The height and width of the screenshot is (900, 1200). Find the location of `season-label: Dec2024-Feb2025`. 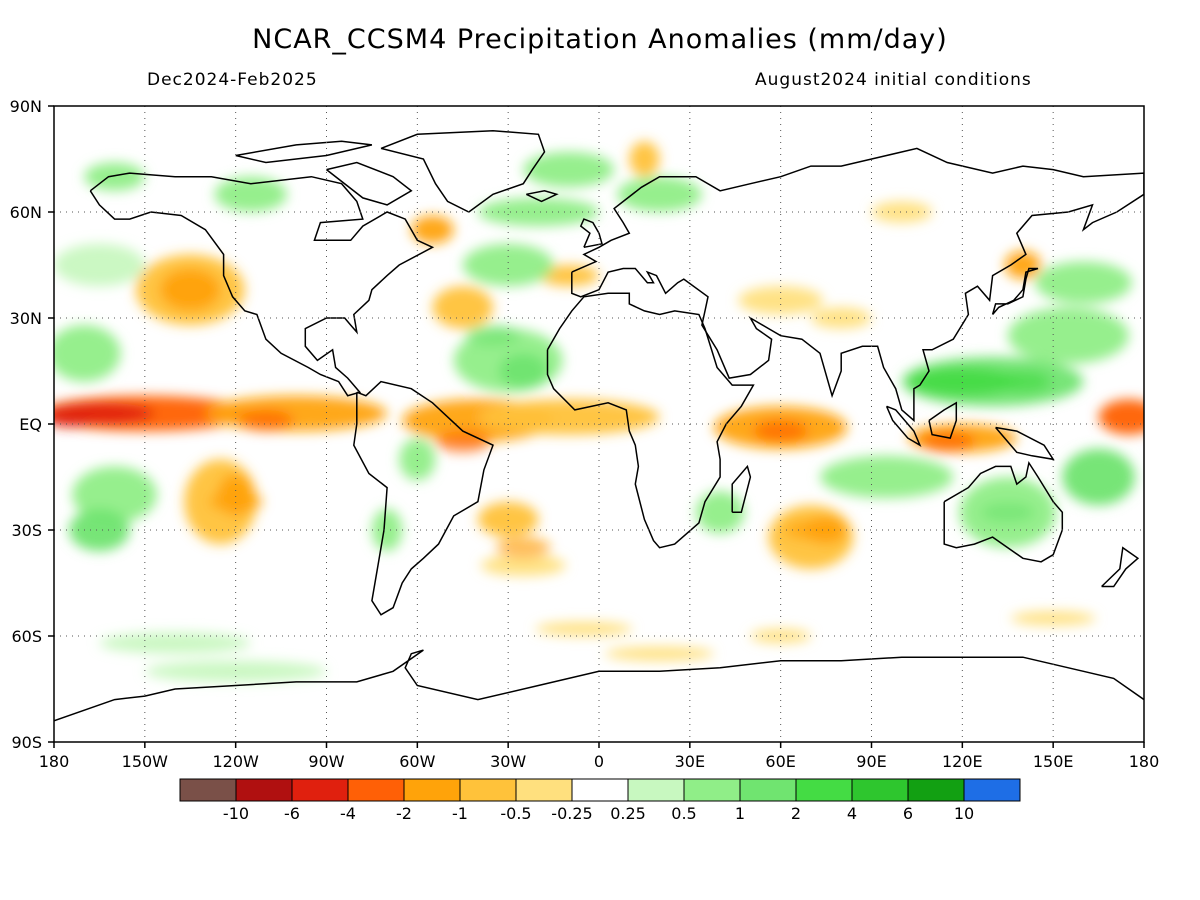

season-label: Dec2024-Feb2025 is located at coordinates (232, 80).